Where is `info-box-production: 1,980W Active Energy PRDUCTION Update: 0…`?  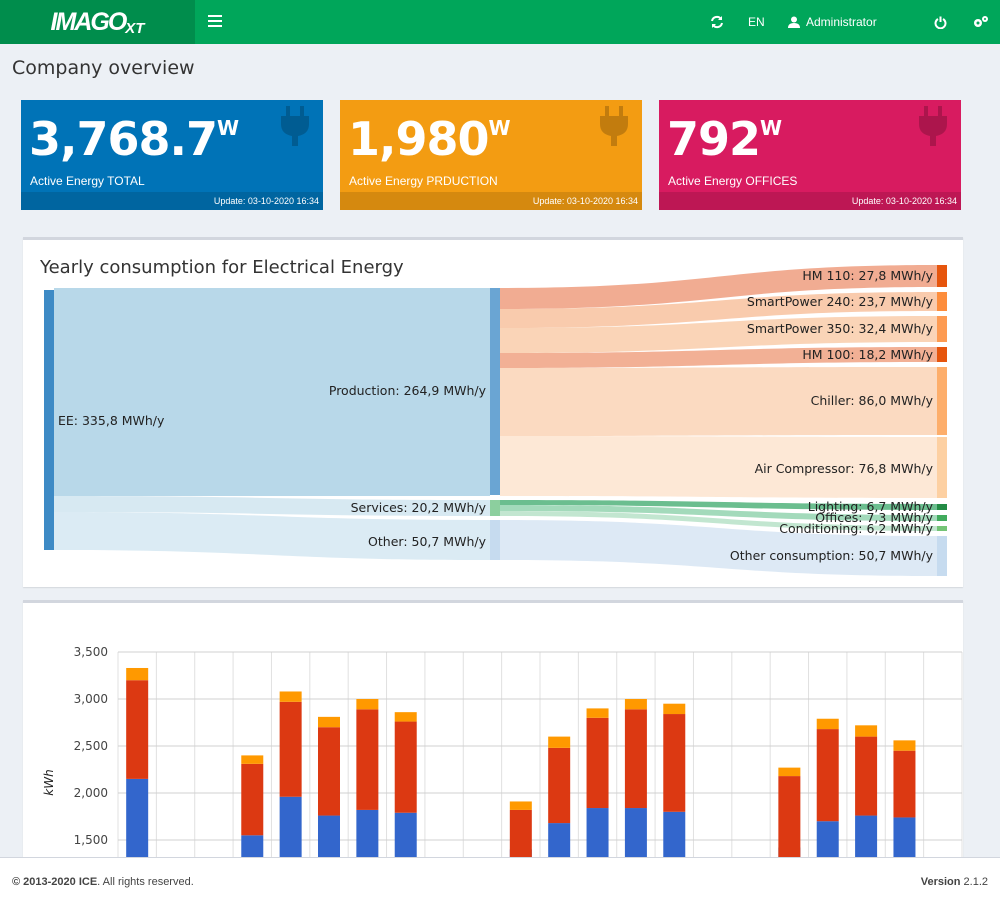 info-box-production: 1,980W Active Energy PRDUCTION Update: 0… is located at coordinates (491, 155).